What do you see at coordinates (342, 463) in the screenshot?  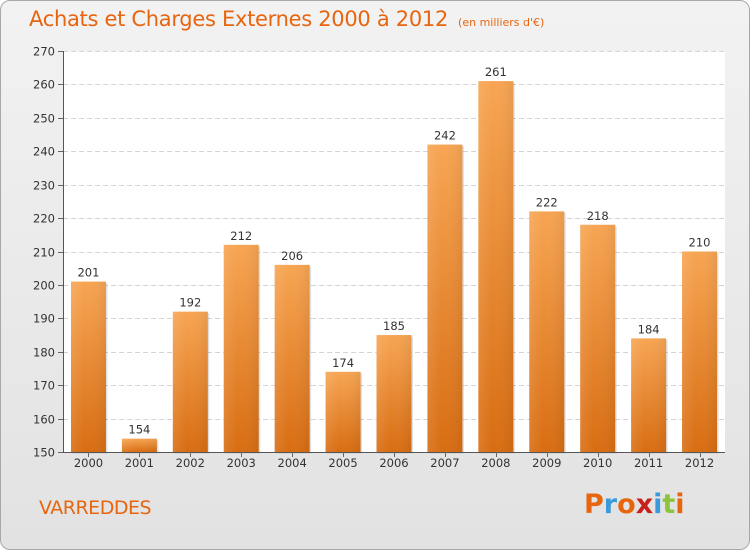 I see `x-tick-label-2005: 2005` at bounding box center [342, 463].